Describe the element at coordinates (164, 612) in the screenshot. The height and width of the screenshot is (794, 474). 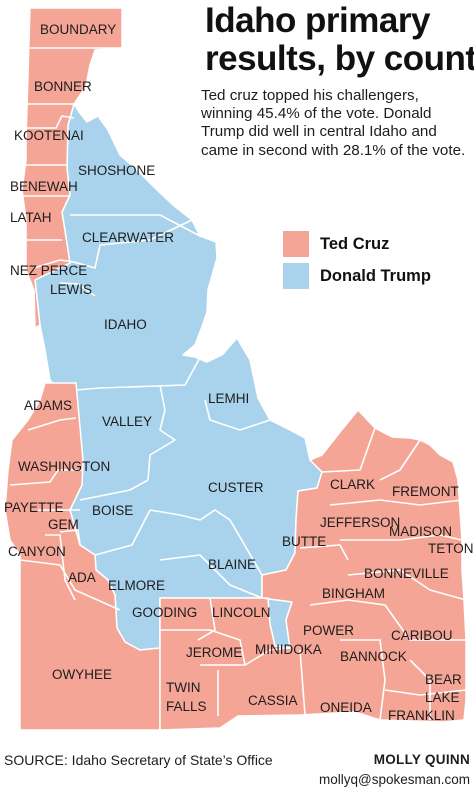
I see `county-label-gooding: GOODING` at that location.